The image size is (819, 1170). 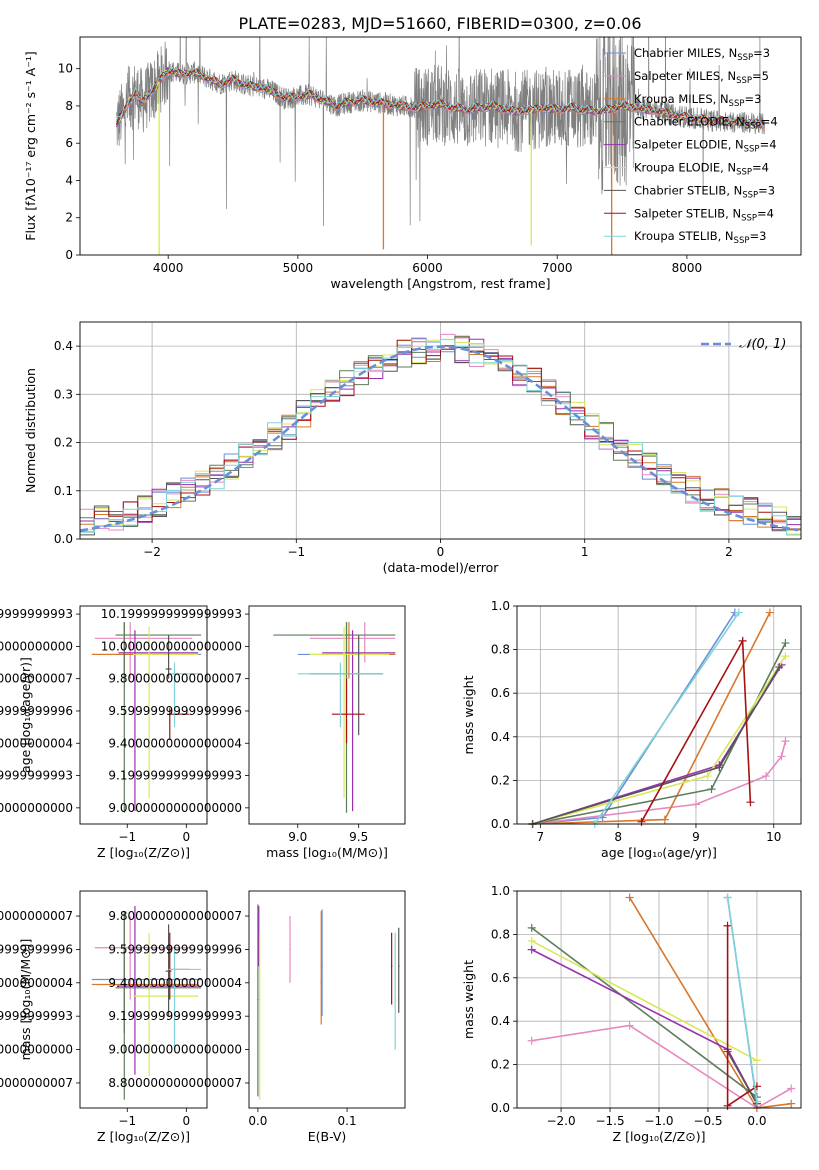 What do you see at coordinates (440, 283) in the screenshot?
I see `x-axis-label: wavelength [Angstrom, rest frame]` at bounding box center [440, 283].